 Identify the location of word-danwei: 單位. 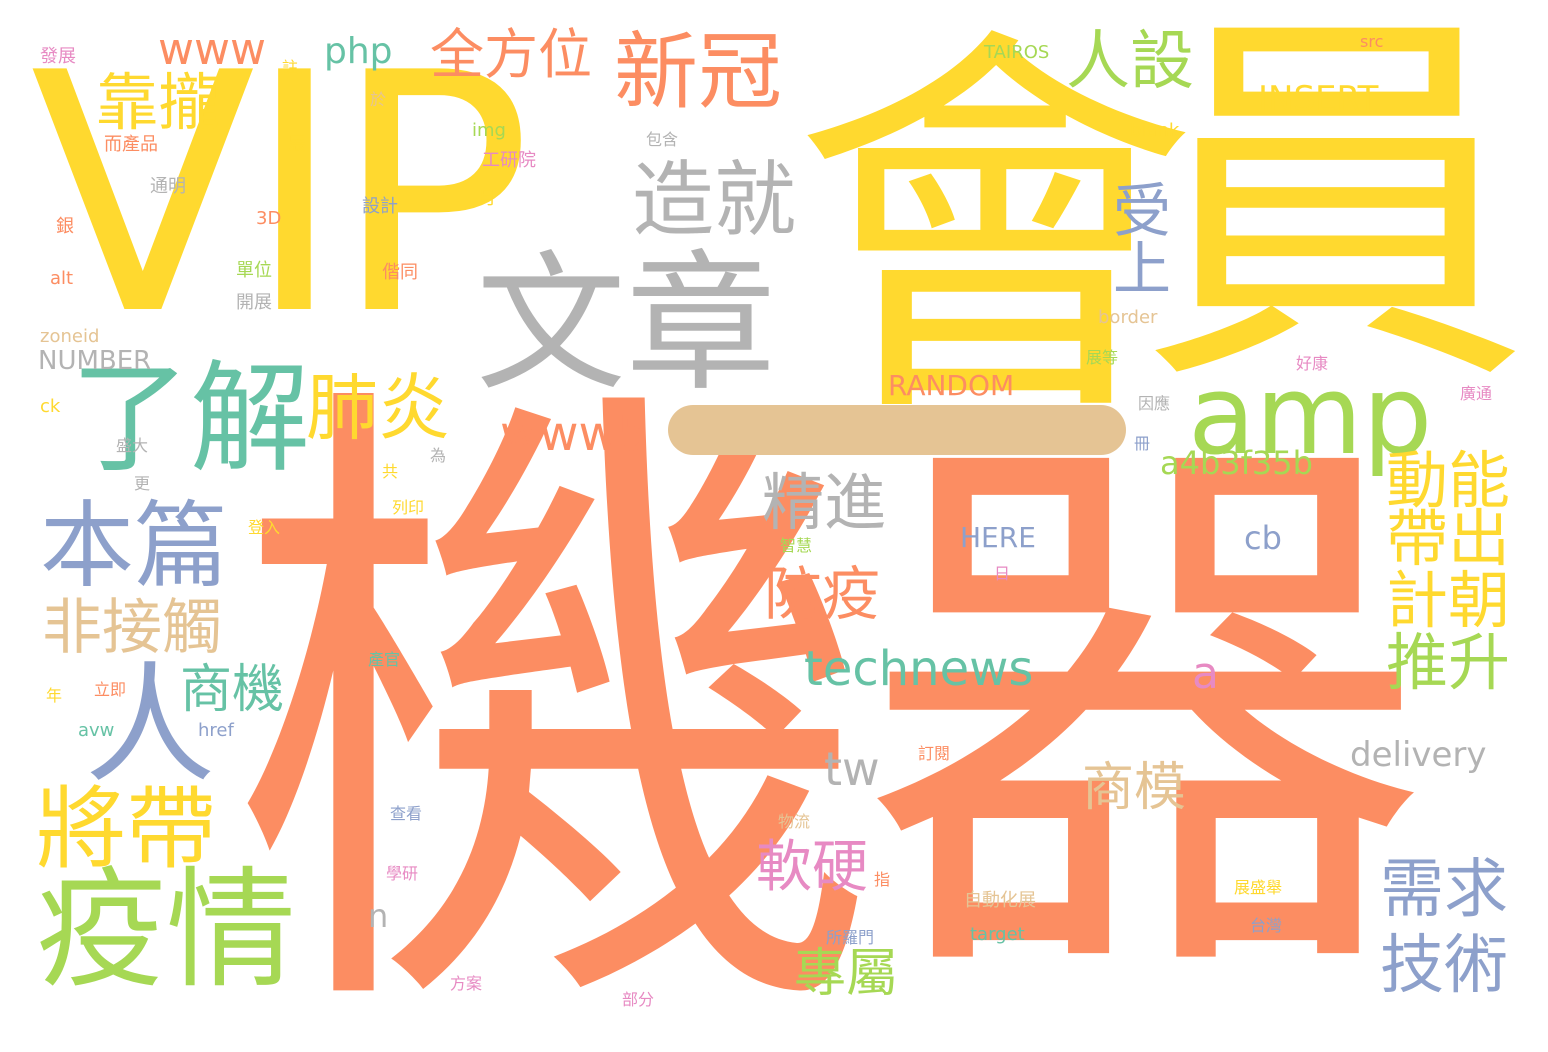
(254, 270).